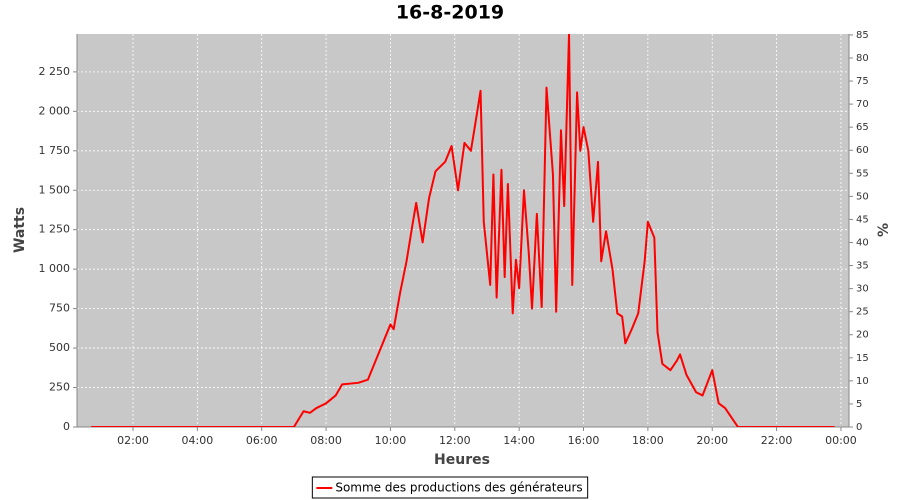 The height and width of the screenshot is (500, 900). I want to click on y2-tick-label: 35, so click(862, 266).